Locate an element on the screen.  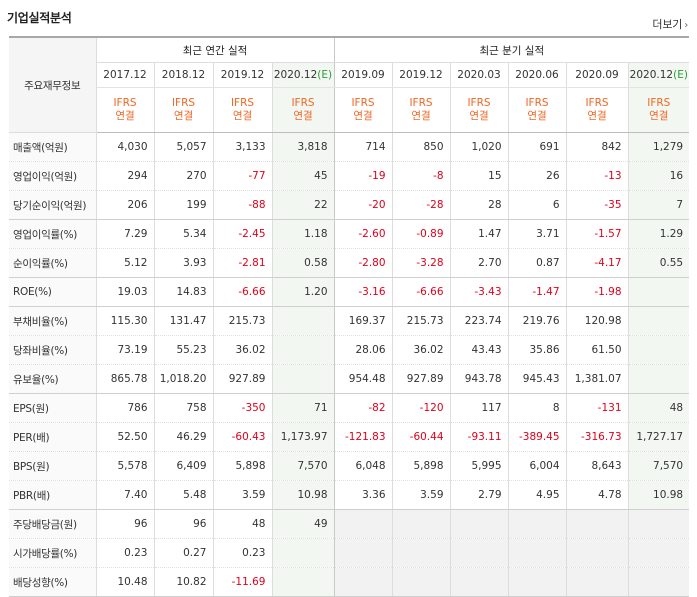
table-cell: -3.43 is located at coordinates (479, 292).